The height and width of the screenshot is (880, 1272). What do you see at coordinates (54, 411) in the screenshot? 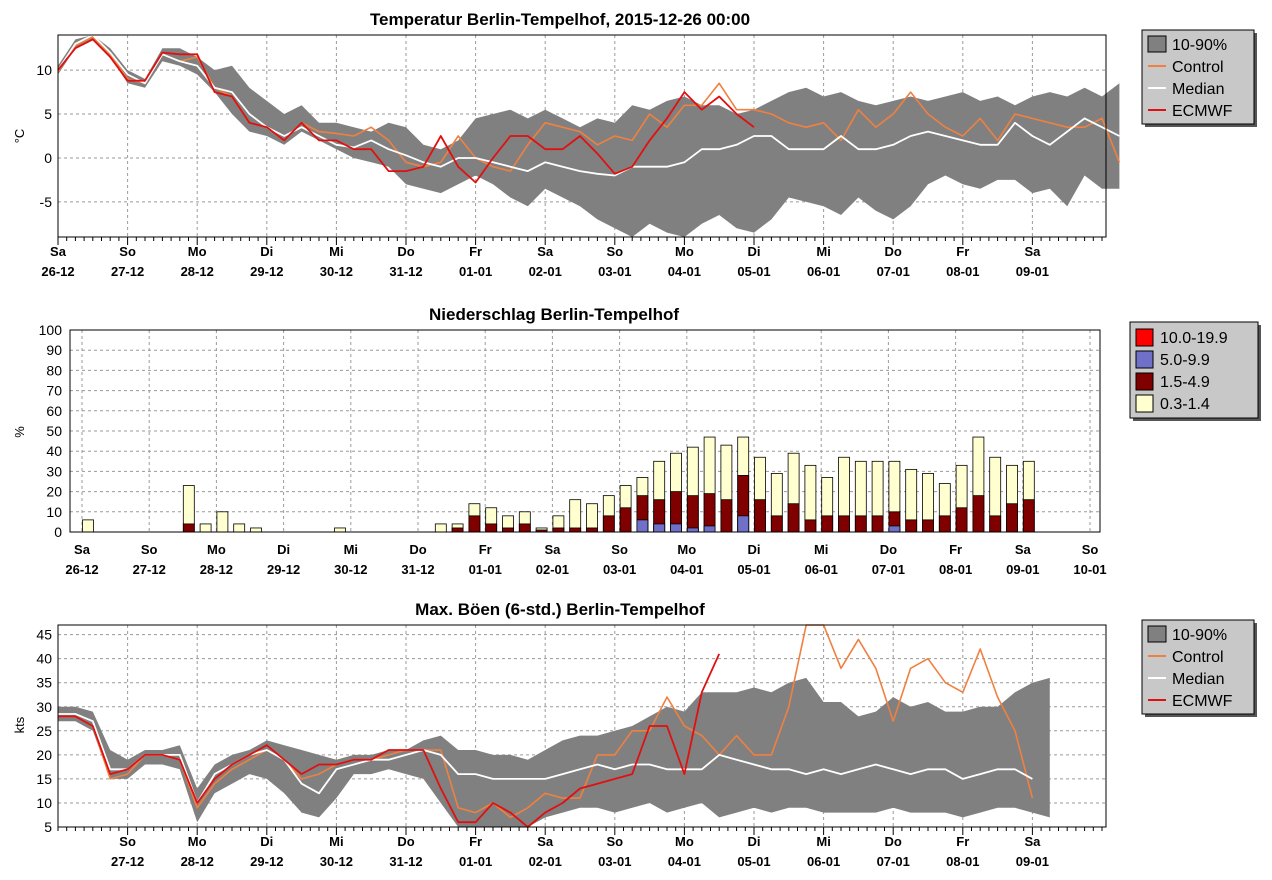
I see `y-tick-label: 60` at bounding box center [54, 411].